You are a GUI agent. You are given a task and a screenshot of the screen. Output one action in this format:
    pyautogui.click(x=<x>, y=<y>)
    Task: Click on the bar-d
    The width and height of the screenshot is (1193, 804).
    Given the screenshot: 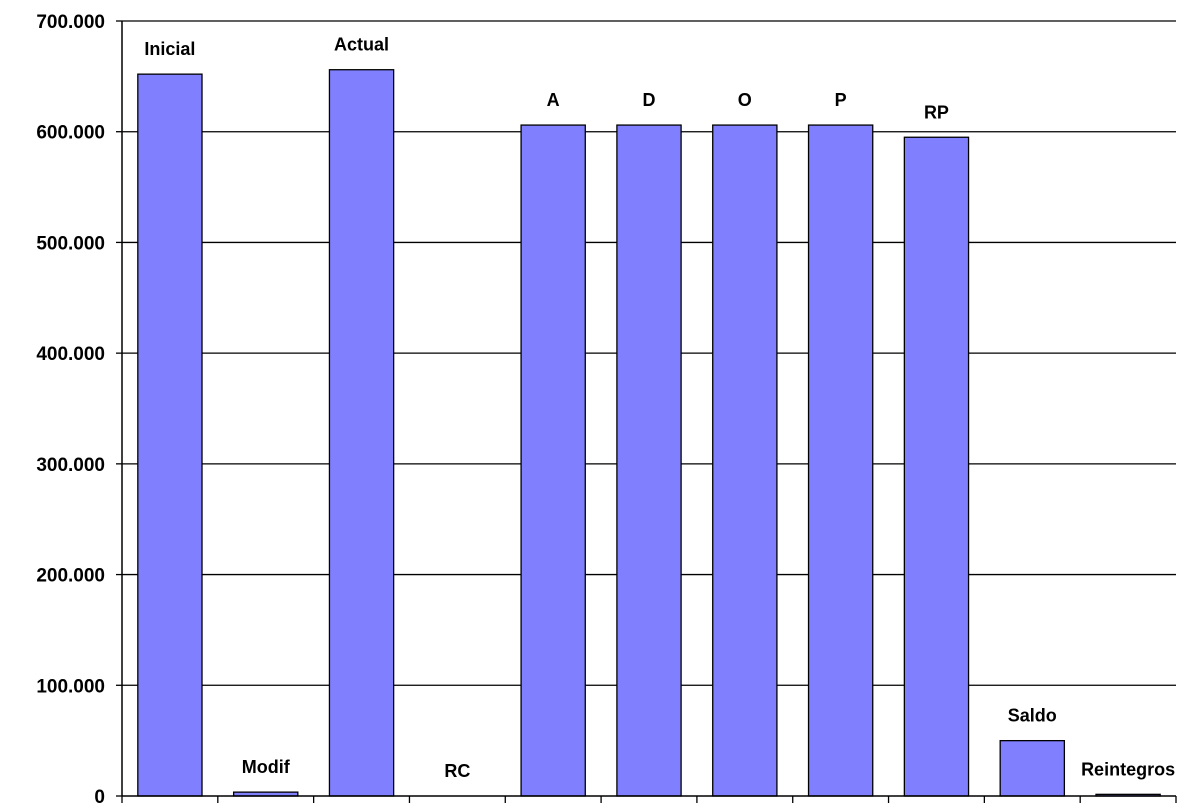 What is the action you would take?
    pyautogui.click(x=649, y=460)
    